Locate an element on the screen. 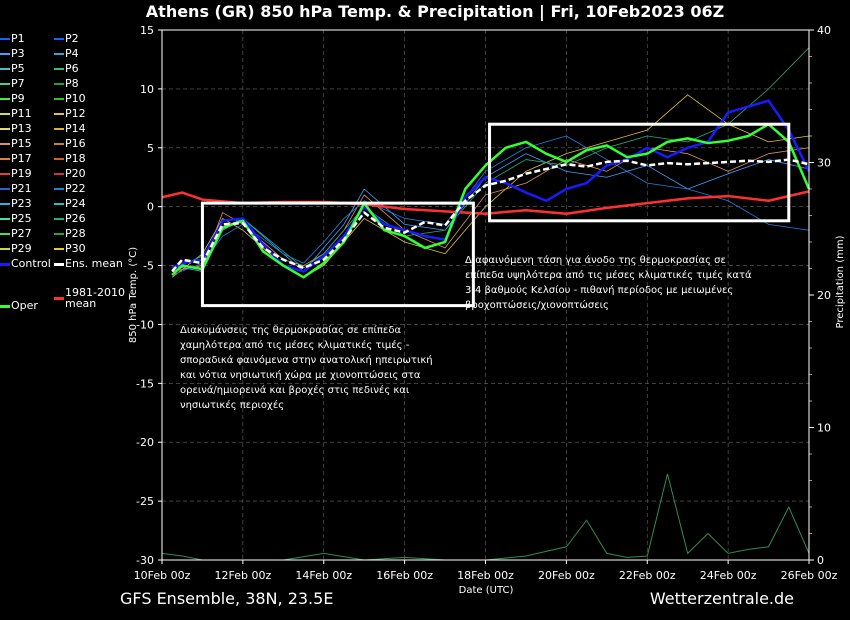 This screenshot has width=850, height=620. legend-label: P24 is located at coordinates (75, 203).